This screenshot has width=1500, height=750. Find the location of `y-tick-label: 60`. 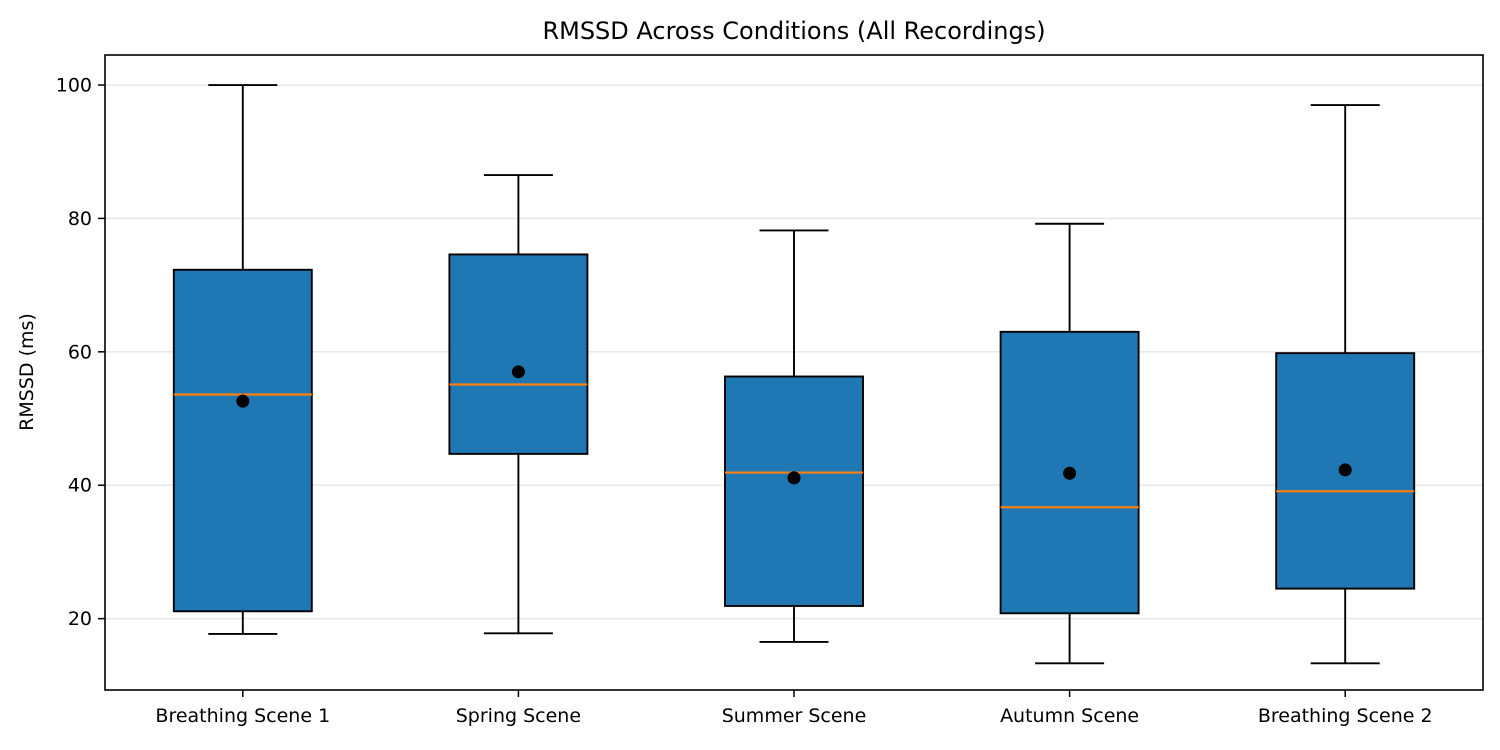

y-tick-label: 60 is located at coordinates (80, 352).